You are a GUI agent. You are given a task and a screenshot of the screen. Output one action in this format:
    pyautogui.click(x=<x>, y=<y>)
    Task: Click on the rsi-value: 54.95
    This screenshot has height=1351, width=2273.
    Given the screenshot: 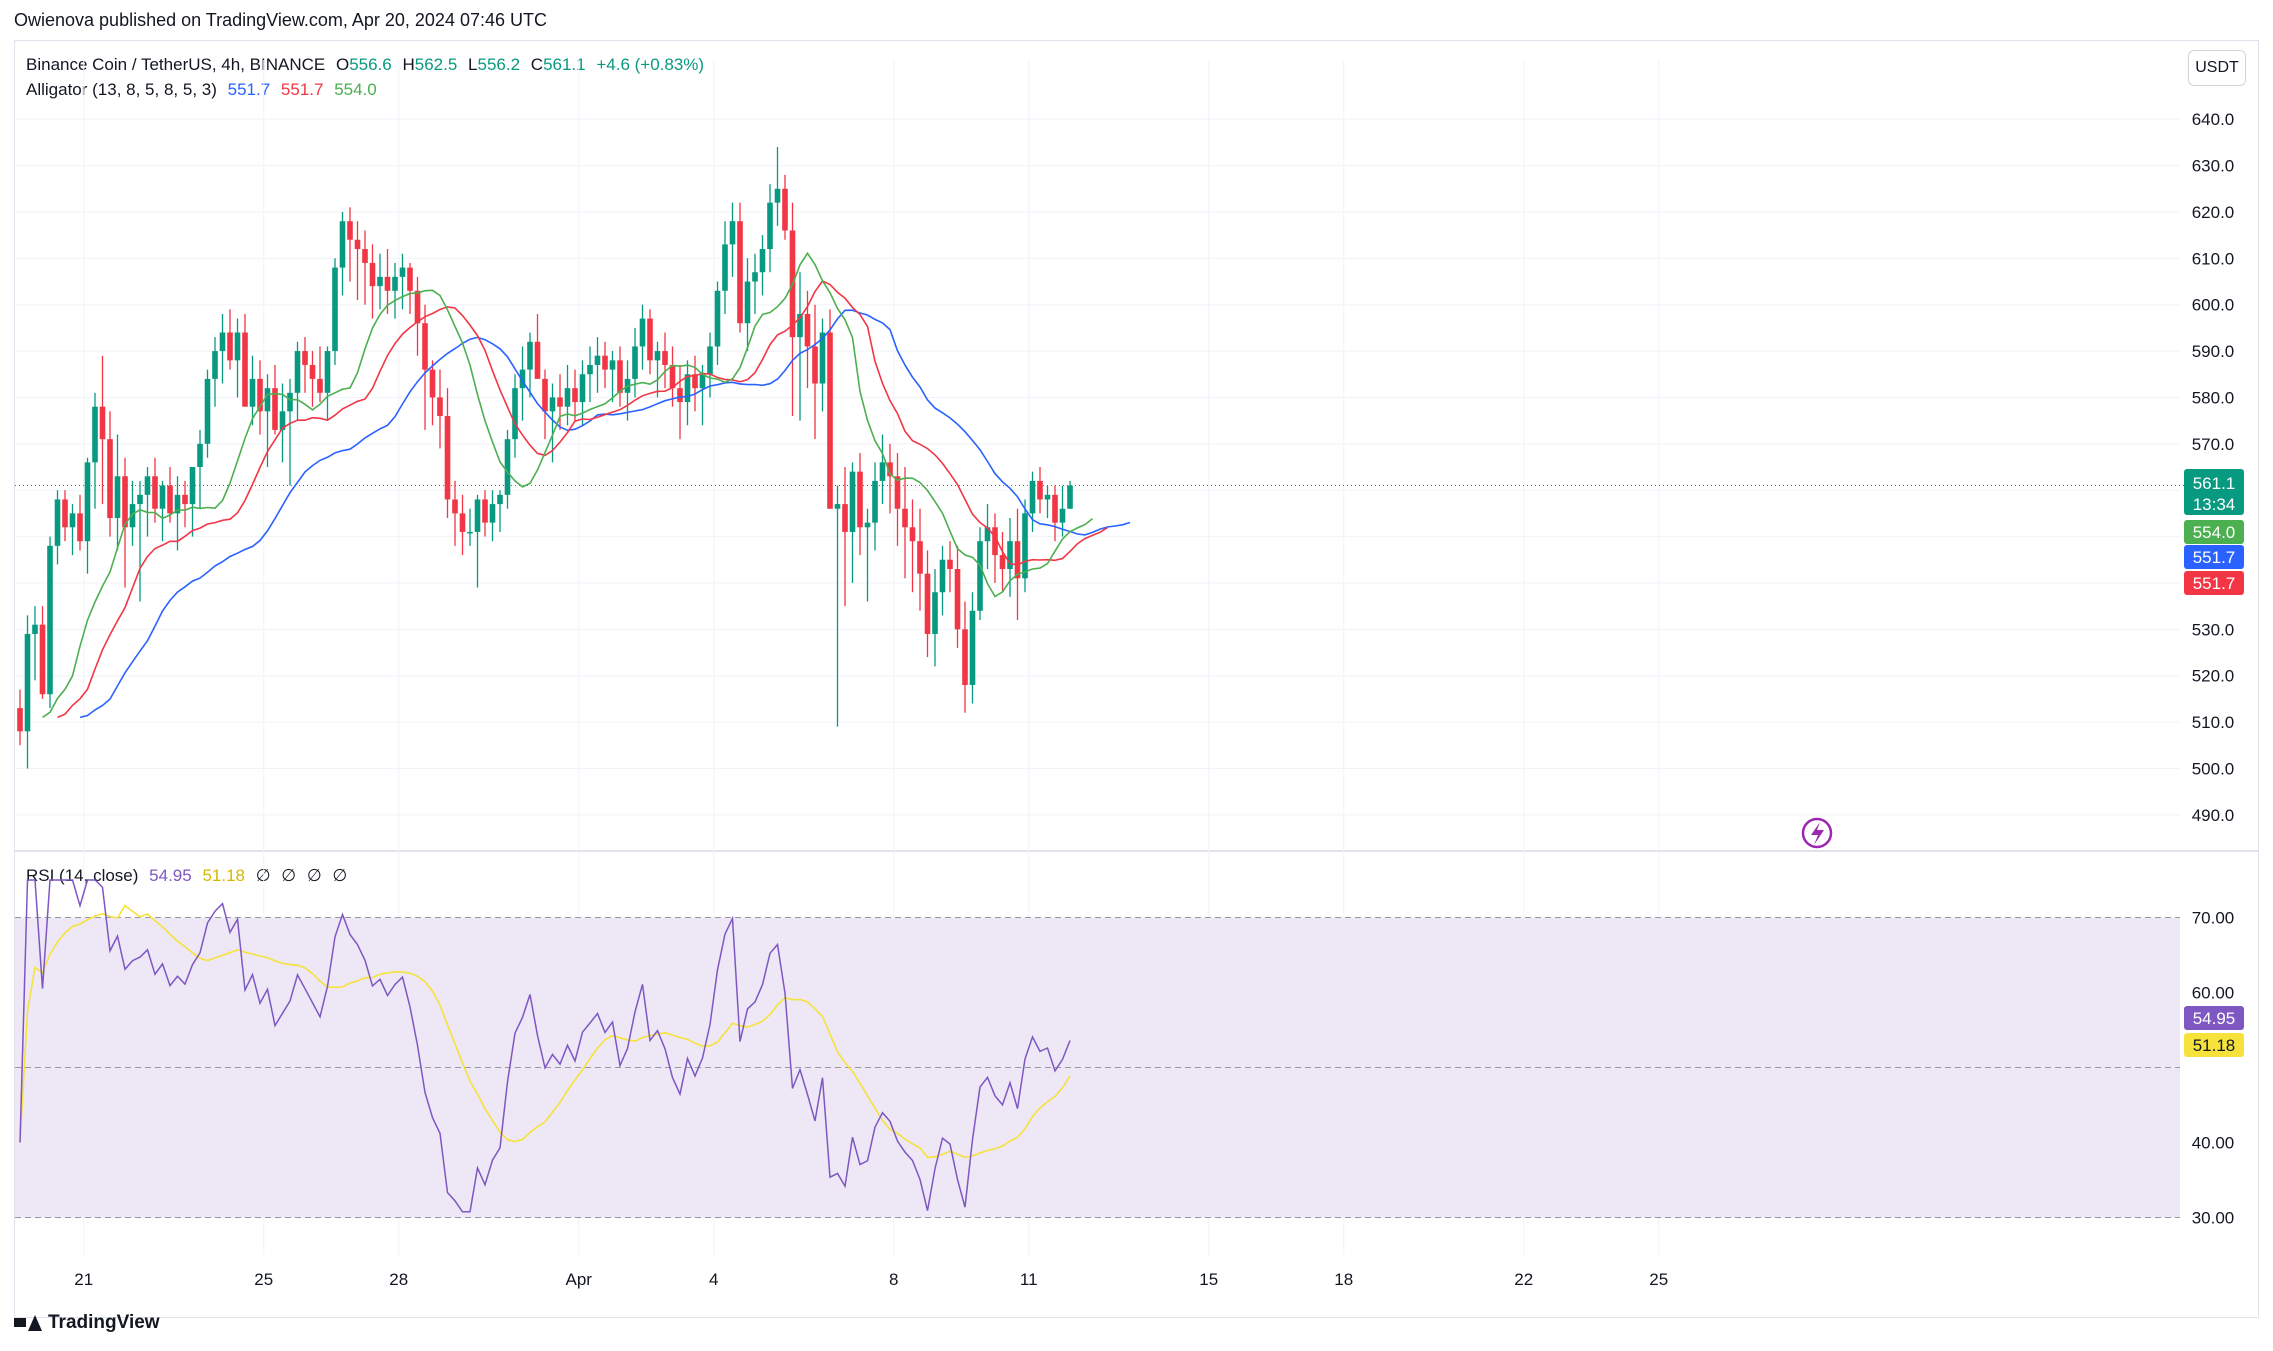 What is the action you would take?
    pyautogui.click(x=170, y=875)
    